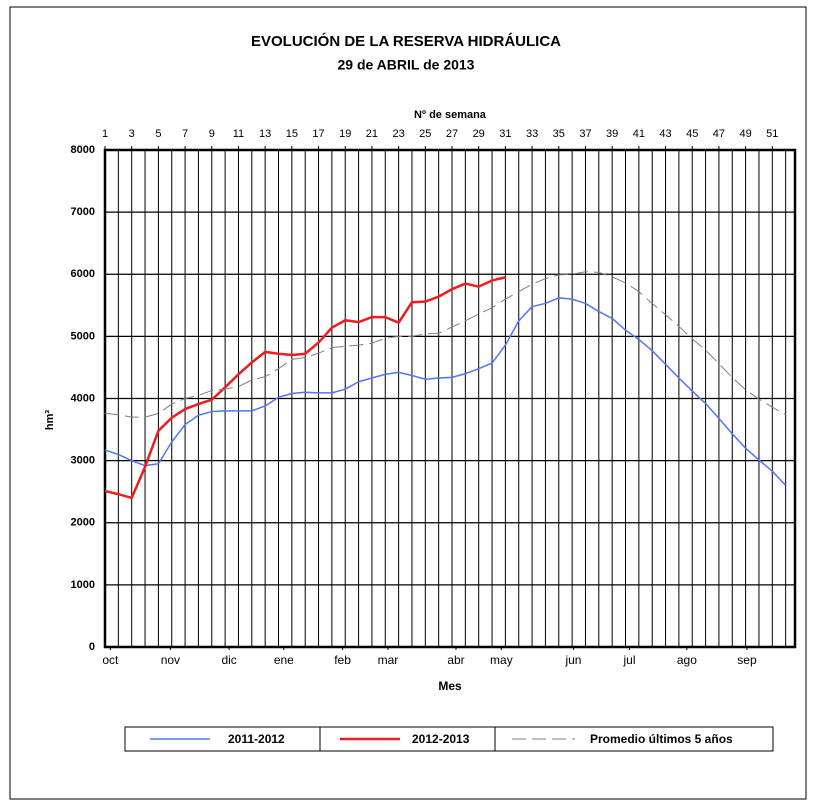 The height and width of the screenshot is (803, 813). Describe the element at coordinates (170, 660) in the screenshot. I see `month-tick-label: nov` at that location.